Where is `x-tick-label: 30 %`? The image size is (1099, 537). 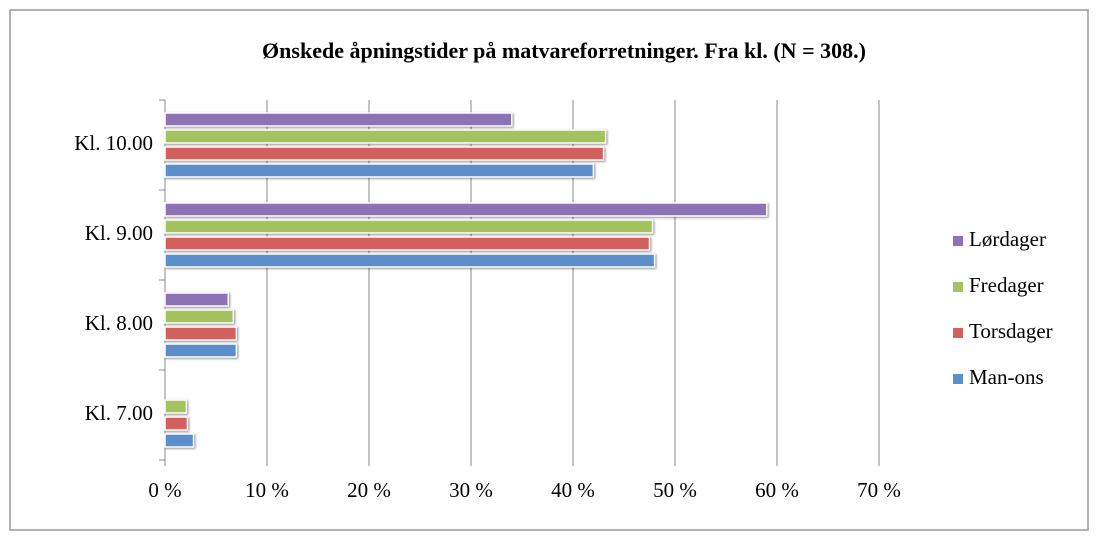
x-tick-label: 30 % is located at coordinates (471, 490).